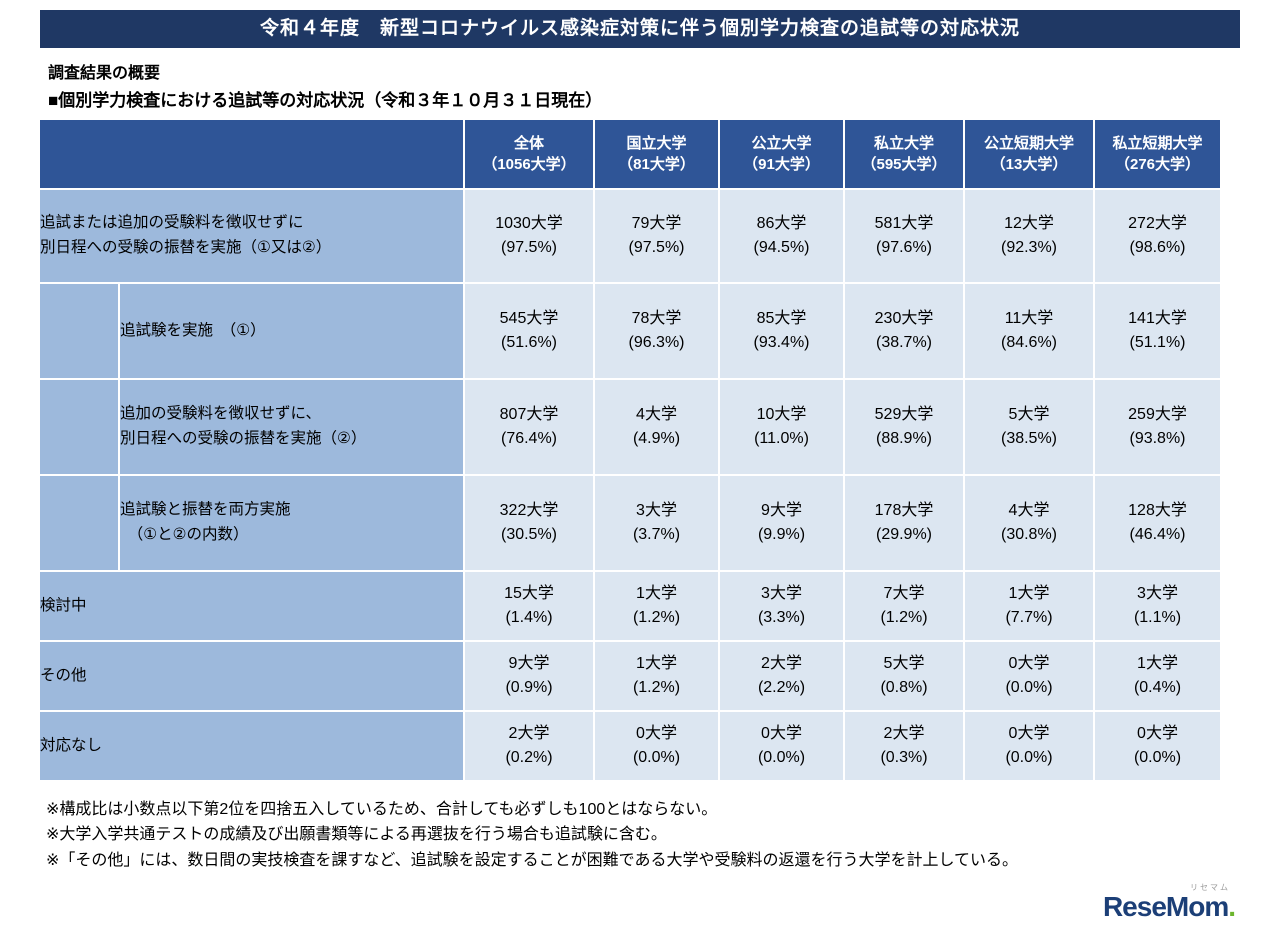  What do you see at coordinates (1158, 607) in the screenshot?
I see `data-cell: 3大学 (1.1%)` at bounding box center [1158, 607].